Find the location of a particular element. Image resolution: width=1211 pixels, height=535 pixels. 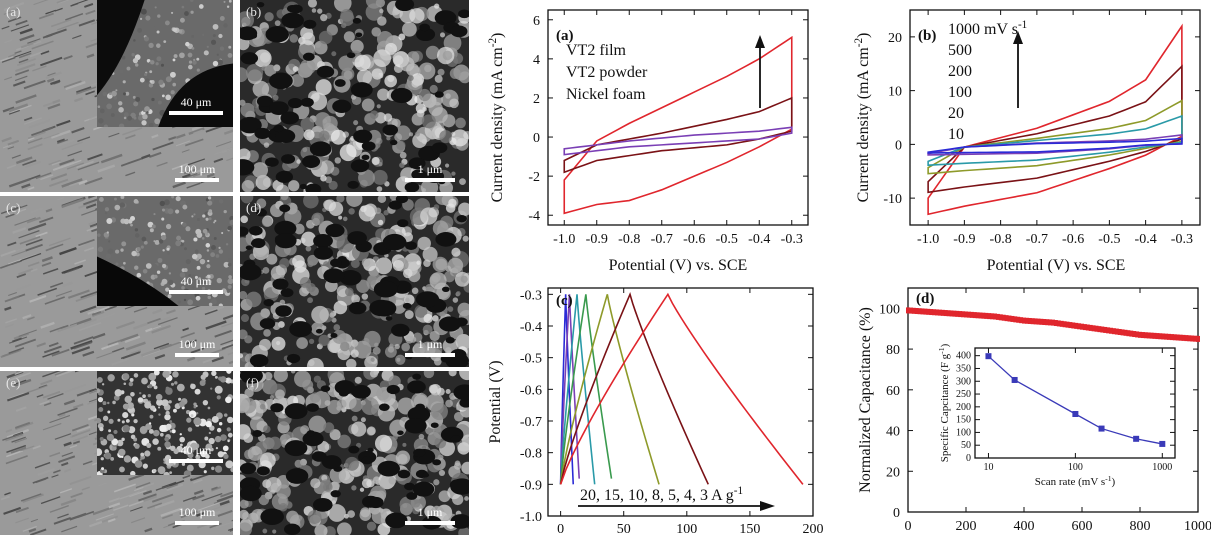

inset-x-tick-label: 10 is located at coordinates (988, 467).